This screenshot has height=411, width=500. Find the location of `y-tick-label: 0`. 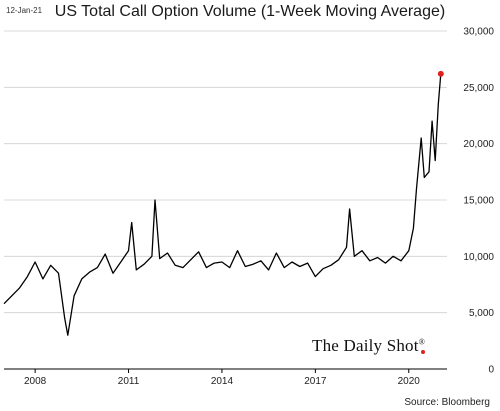

y-tick-label: 0 is located at coordinates (491, 370).